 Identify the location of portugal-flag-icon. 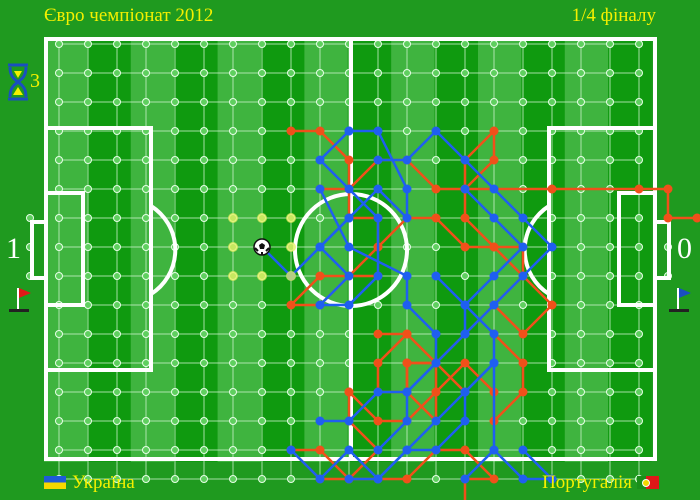
(648, 482).